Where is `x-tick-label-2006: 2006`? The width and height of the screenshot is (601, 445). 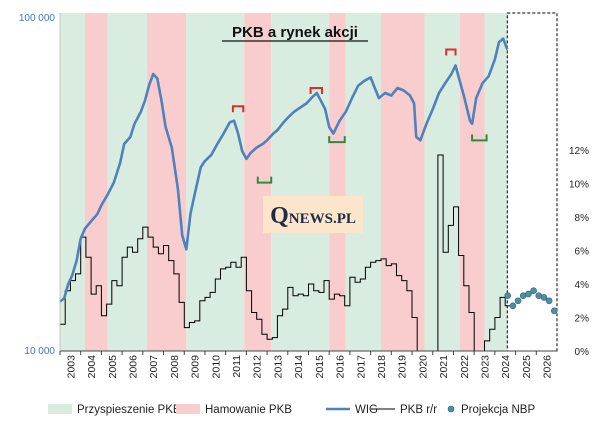 x-tick-label-2006: 2006 is located at coordinates (133, 367).